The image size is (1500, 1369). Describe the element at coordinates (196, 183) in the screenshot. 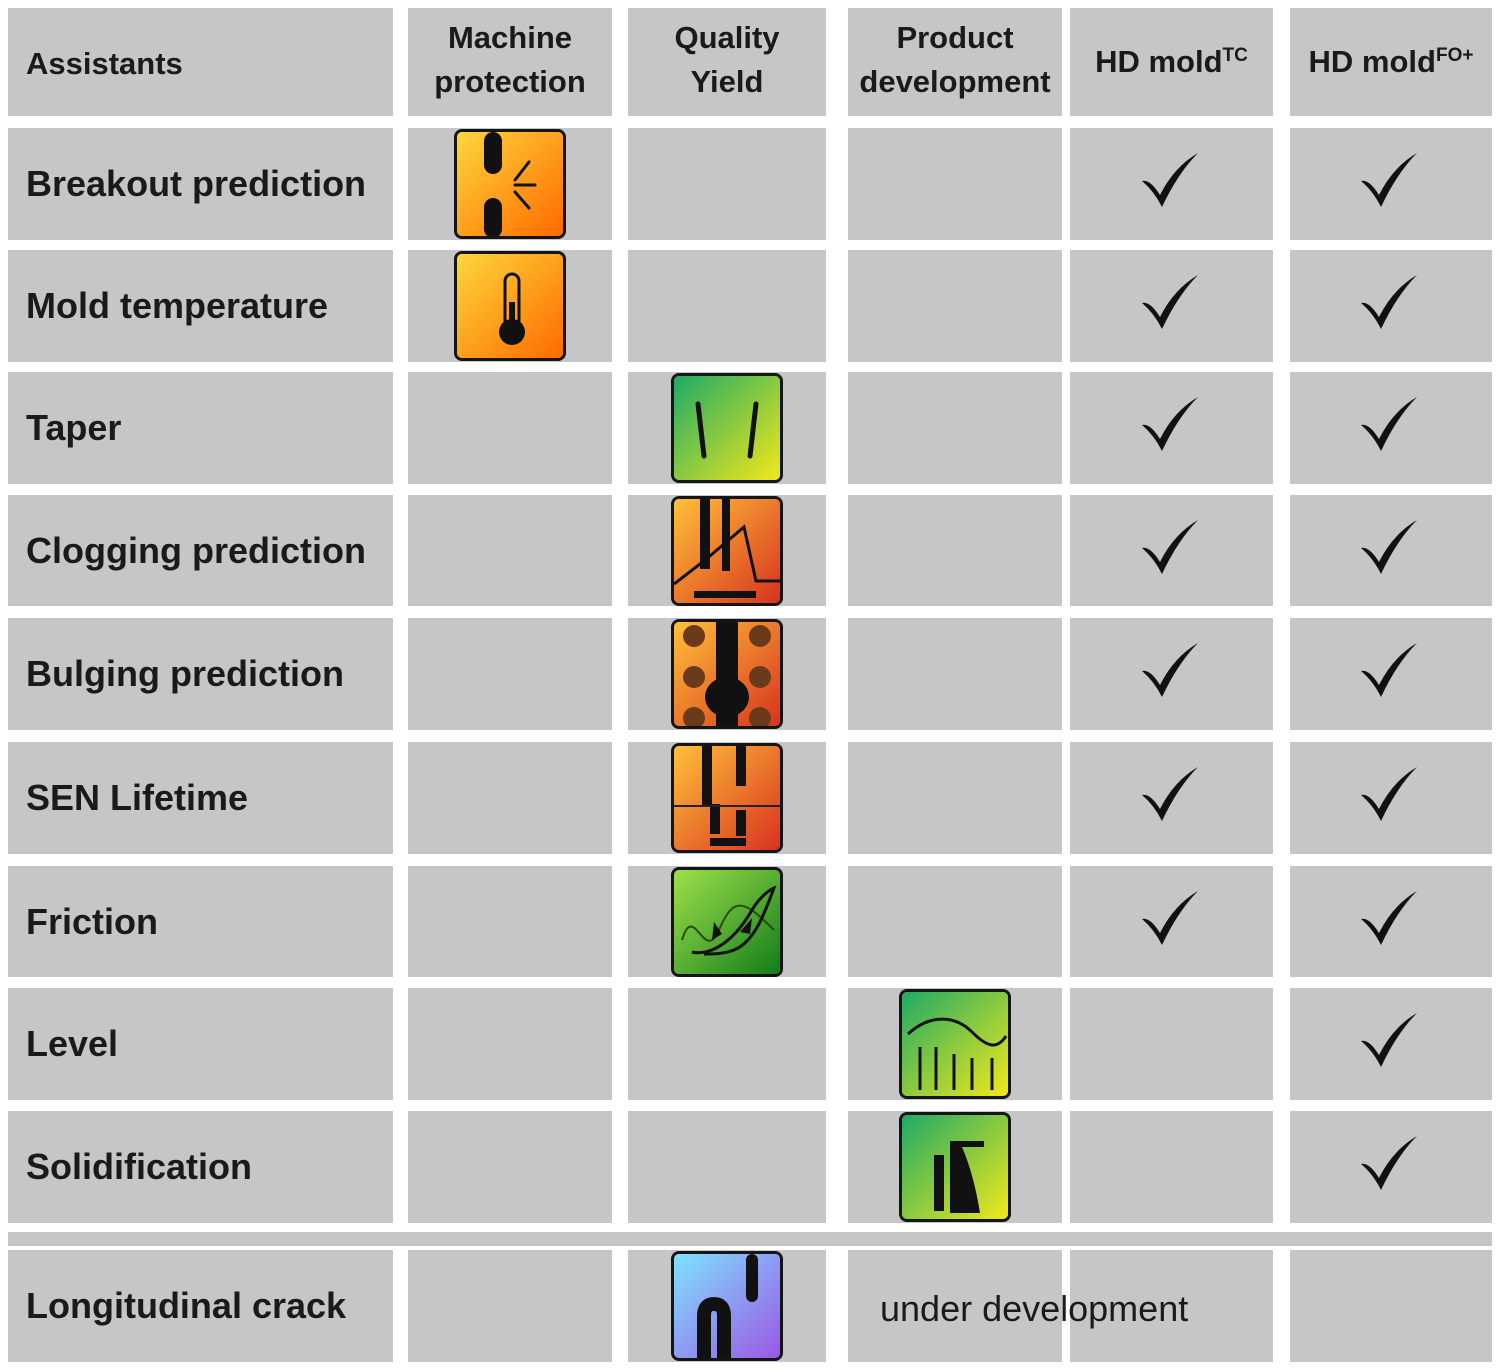

I see `row-label: Breakout prediction` at that location.